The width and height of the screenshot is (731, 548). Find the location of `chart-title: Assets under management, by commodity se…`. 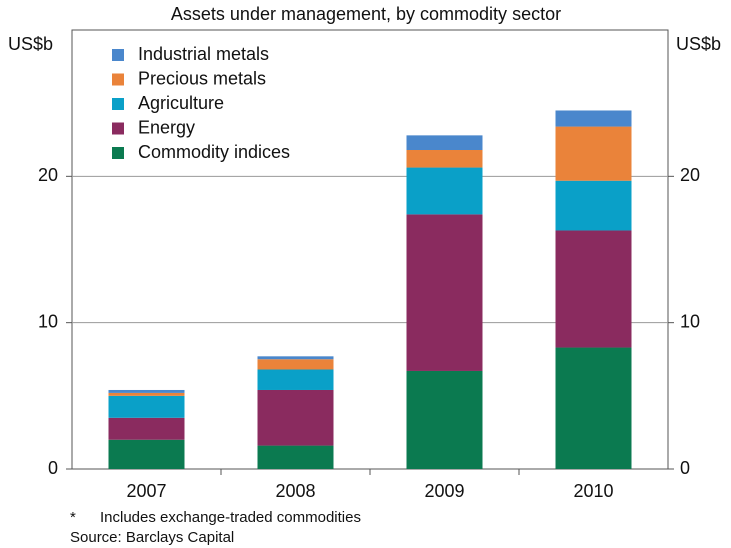

chart-title: Assets under management, by commodity se… is located at coordinates (366, 14).